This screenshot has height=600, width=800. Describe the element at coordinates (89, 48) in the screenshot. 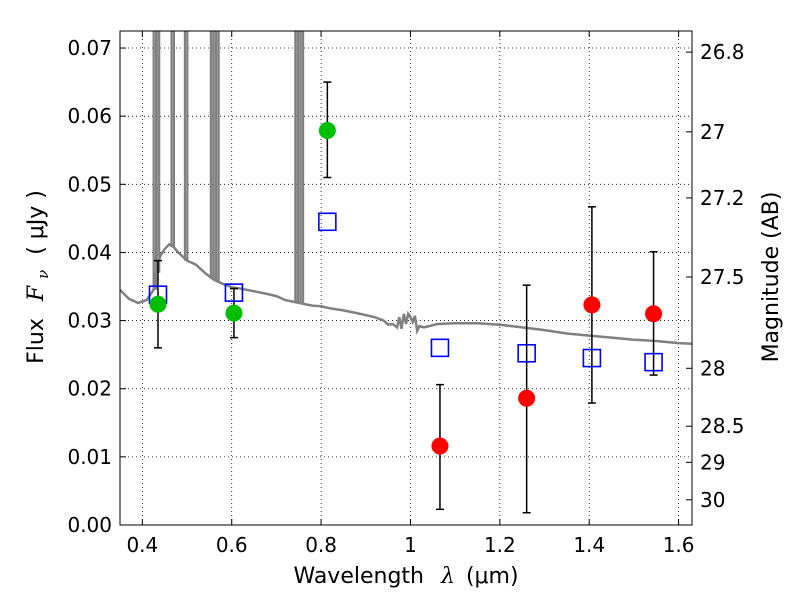

I see `y-tick-label: 0.07` at that location.